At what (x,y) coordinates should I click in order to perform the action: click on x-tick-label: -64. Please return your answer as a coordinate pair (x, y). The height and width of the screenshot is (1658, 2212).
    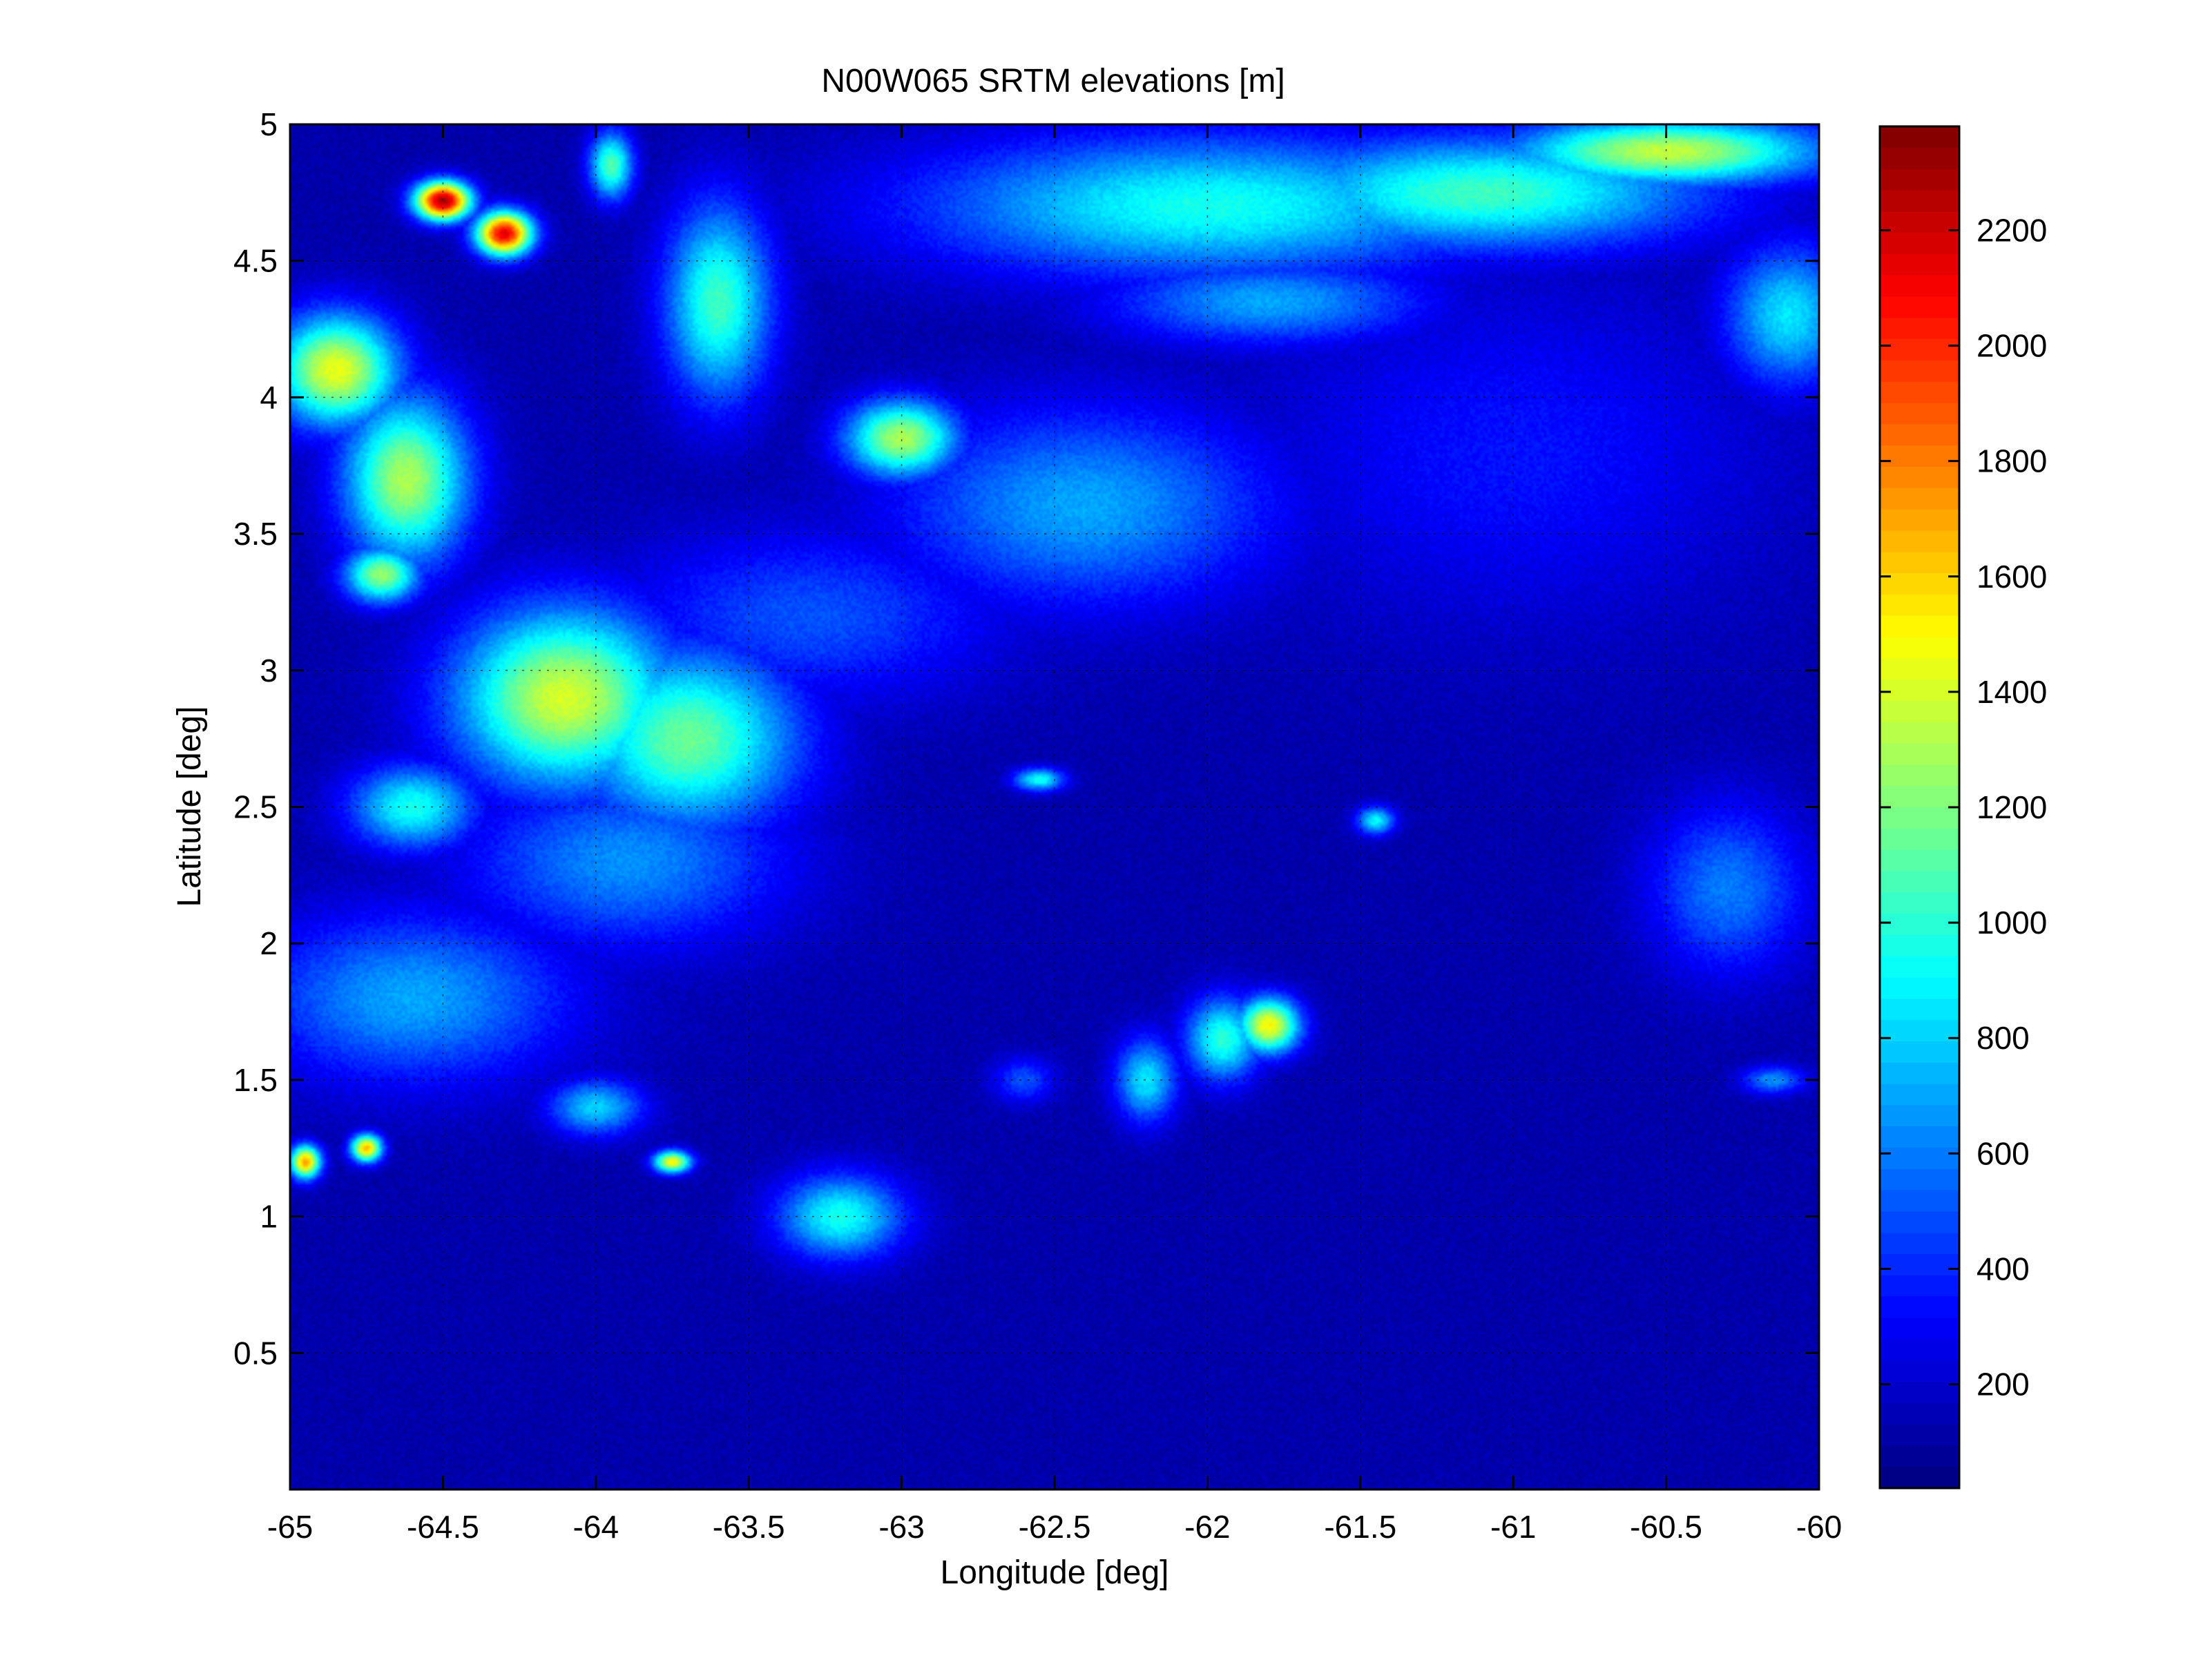
    Looking at the image, I should click on (596, 1527).